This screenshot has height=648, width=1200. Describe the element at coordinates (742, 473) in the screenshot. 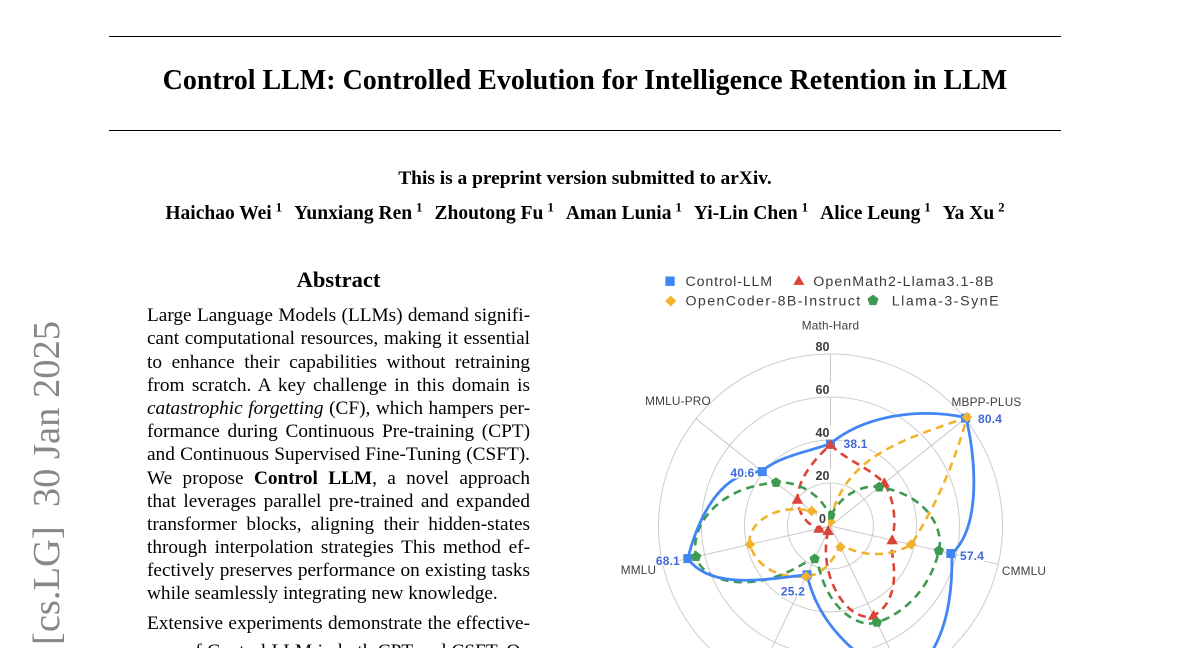

I see `svg-text: 40.6` at that location.